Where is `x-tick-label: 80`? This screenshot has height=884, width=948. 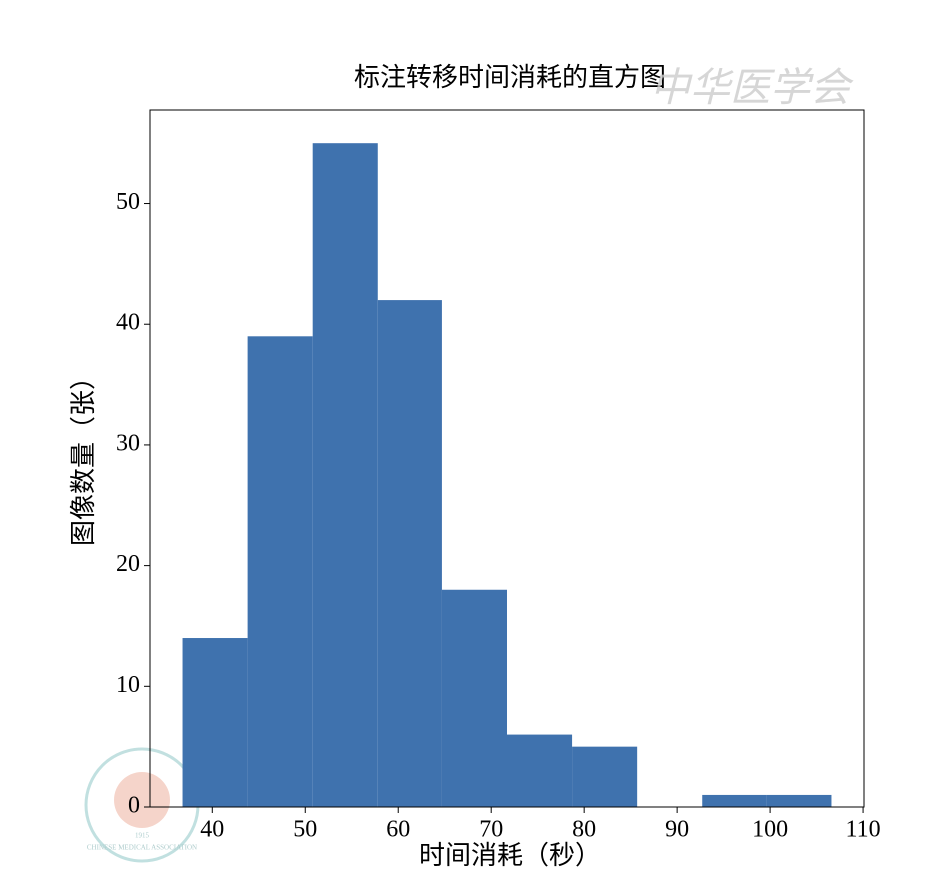 x-tick-label: 80 is located at coordinates (584, 830).